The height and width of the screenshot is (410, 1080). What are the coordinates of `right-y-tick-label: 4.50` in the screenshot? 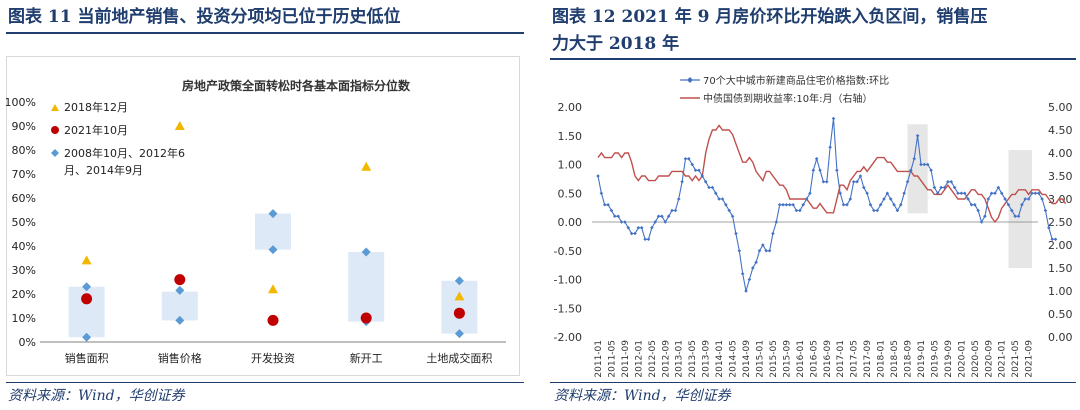 It's located at (1060, 130).